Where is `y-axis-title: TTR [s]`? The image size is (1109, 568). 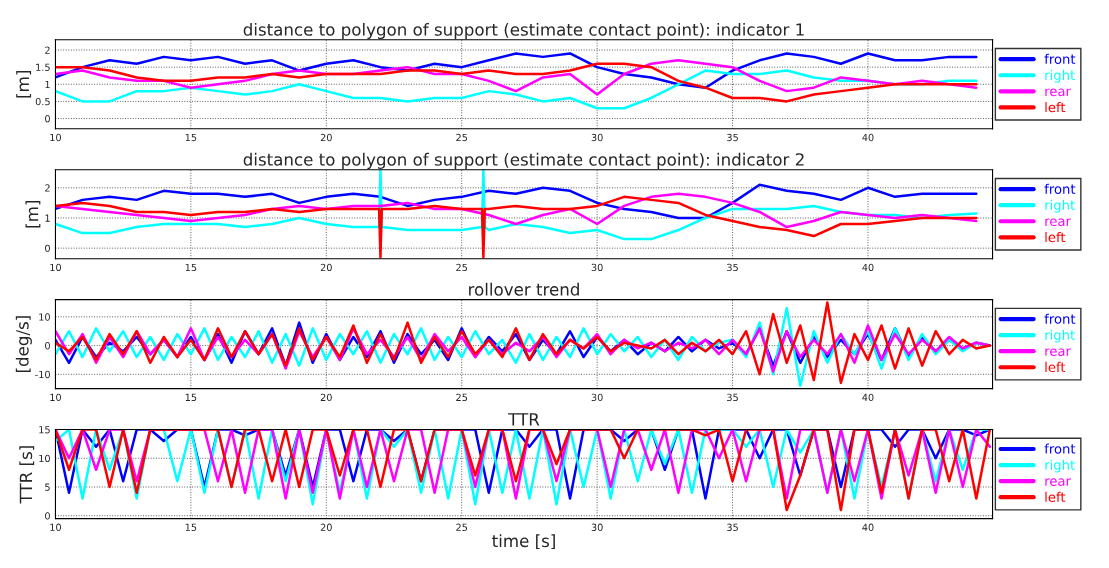
y-axis-title: TTR [s] is located at coordinates (27, 475).